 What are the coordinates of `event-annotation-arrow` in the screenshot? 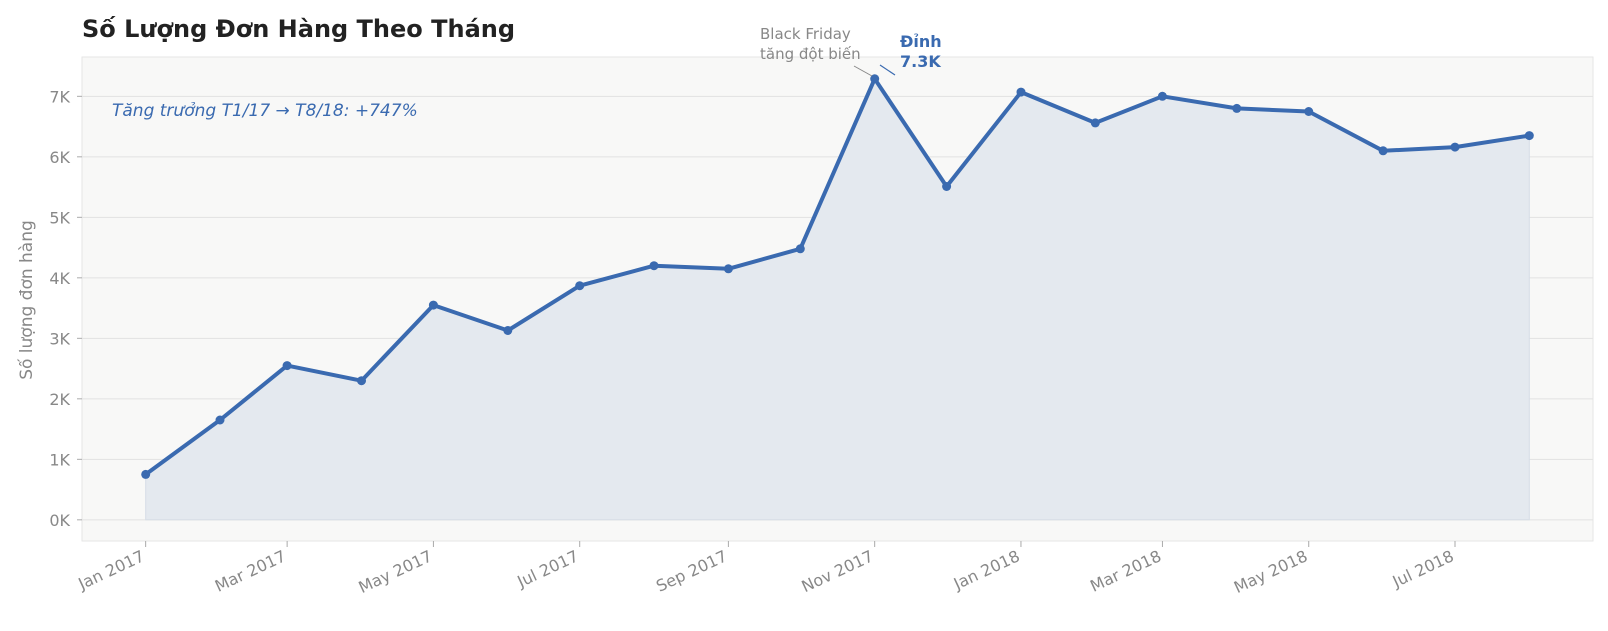 It's located at (863, 71).